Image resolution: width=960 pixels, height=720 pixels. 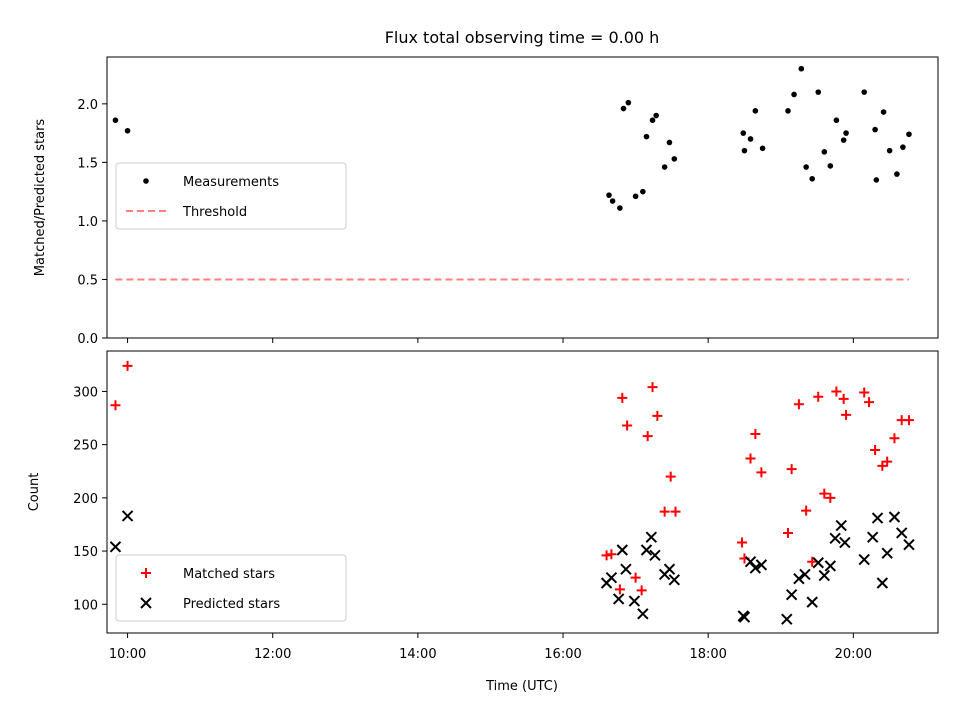 I want to click on legend-label: Threshold, so click(x=214, y=212).